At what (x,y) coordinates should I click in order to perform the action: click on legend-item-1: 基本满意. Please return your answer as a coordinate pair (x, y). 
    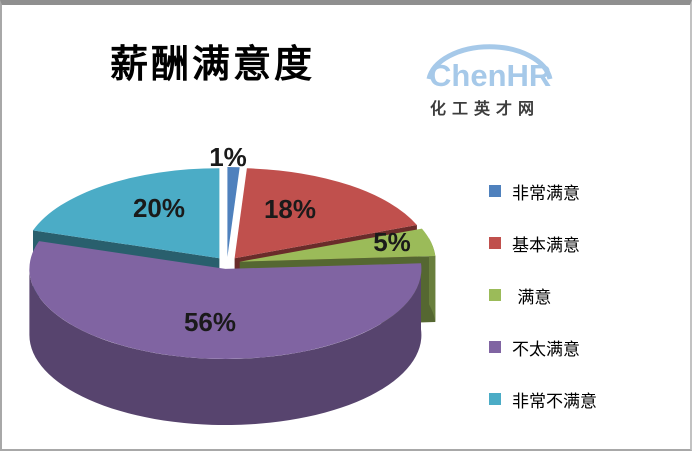
    Looking at the image, I should click on (589, 244).